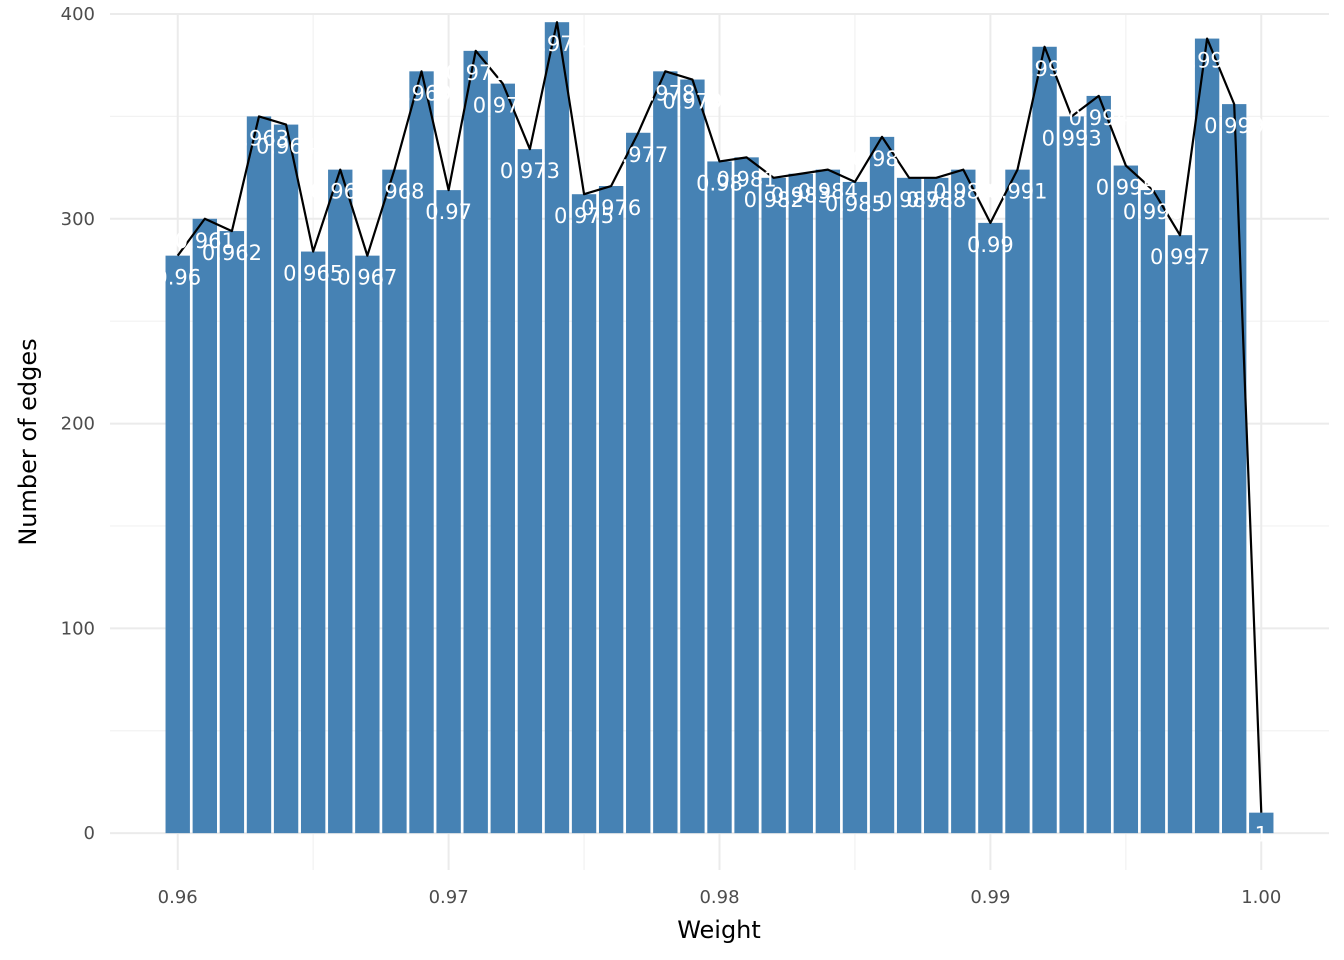 Image resolution: width=1344 pixels, height=960 pixels. Describe the element at coordinates (367, 278) in the screenshot. I see `bar-label: 0.967` at that location.